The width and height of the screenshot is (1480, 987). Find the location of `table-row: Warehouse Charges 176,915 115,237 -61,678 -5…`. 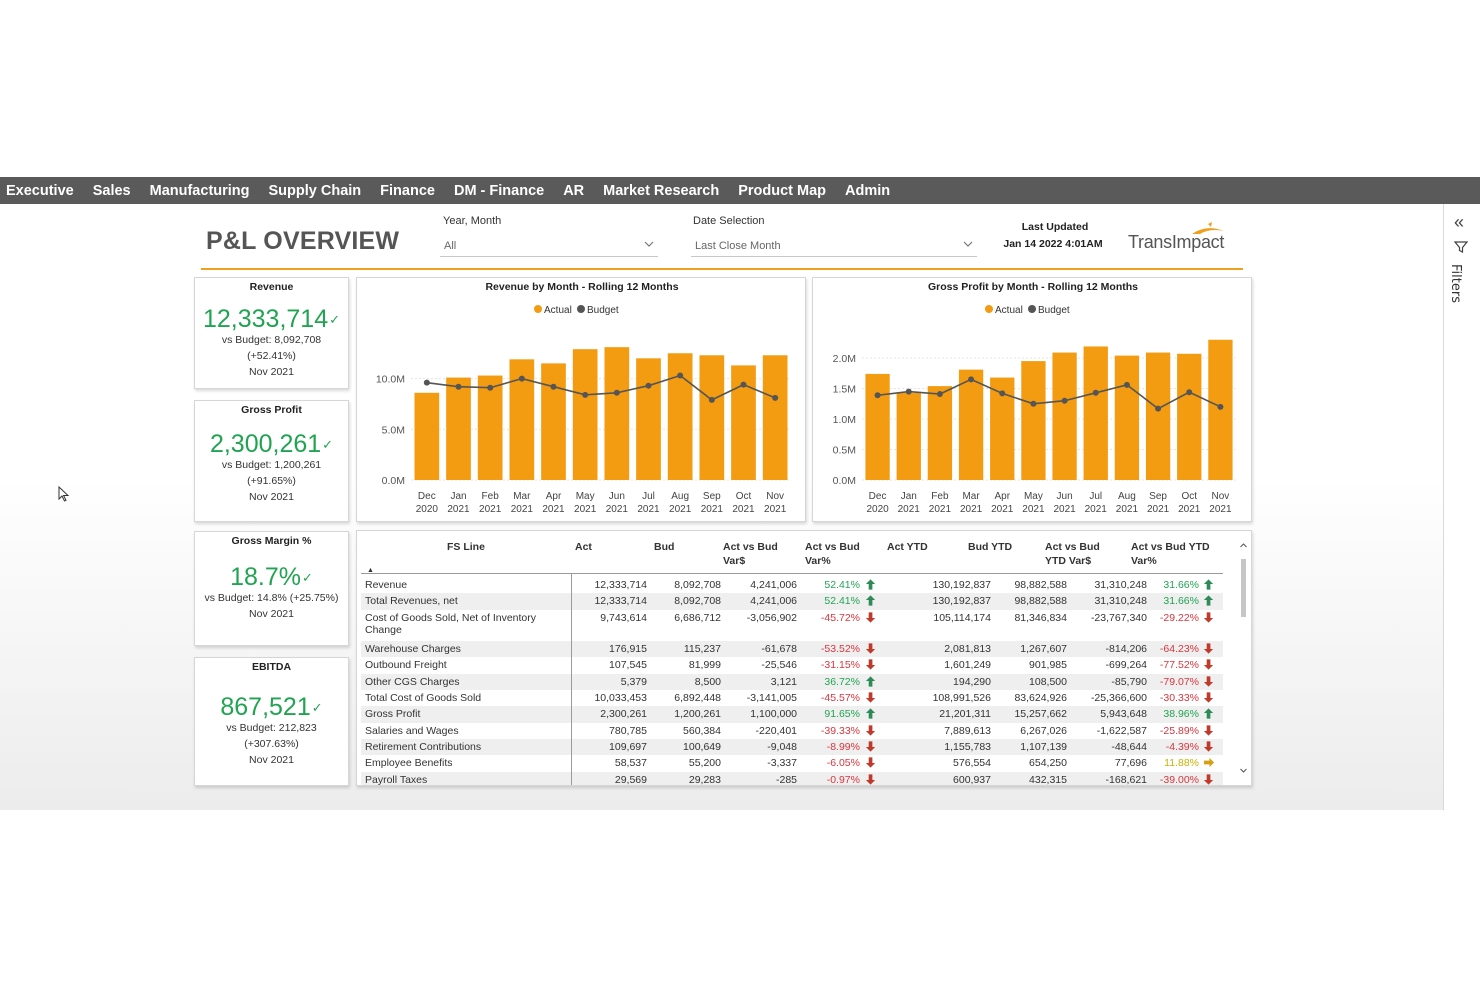

table-row: Warehouse Charges 176,915 115,237 -61,678 -5… is located at coordinates (792, 649).